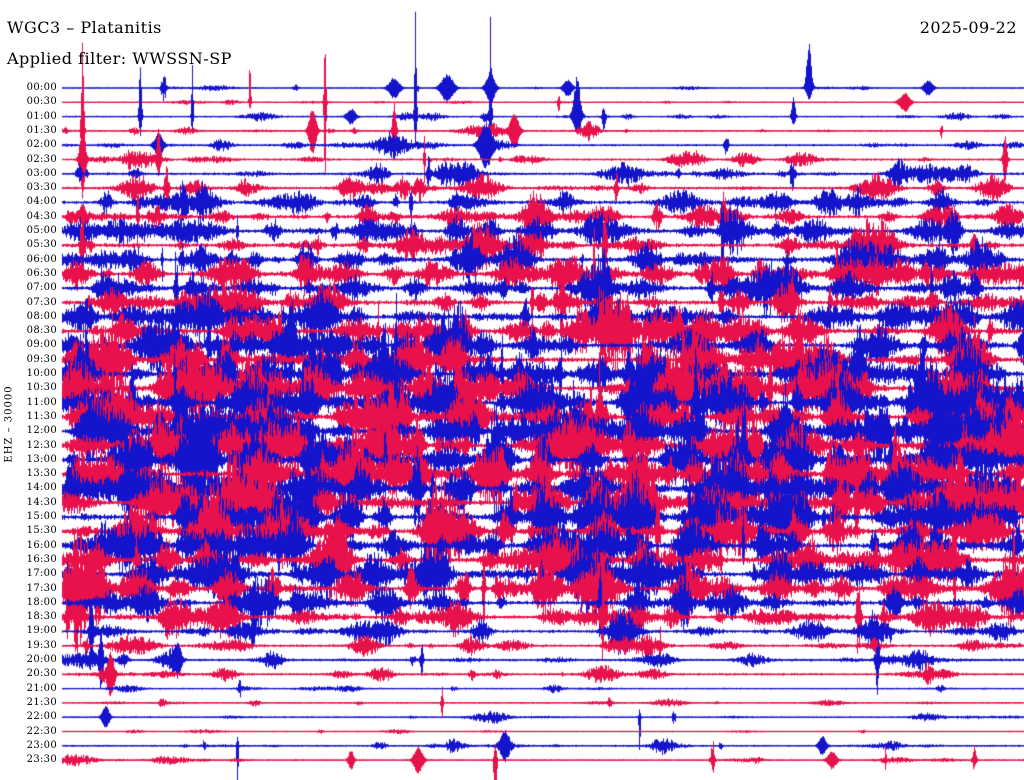 This screenshot has width=1024, height=780. I want to click on time-label: 23:00, so click(41, 745).